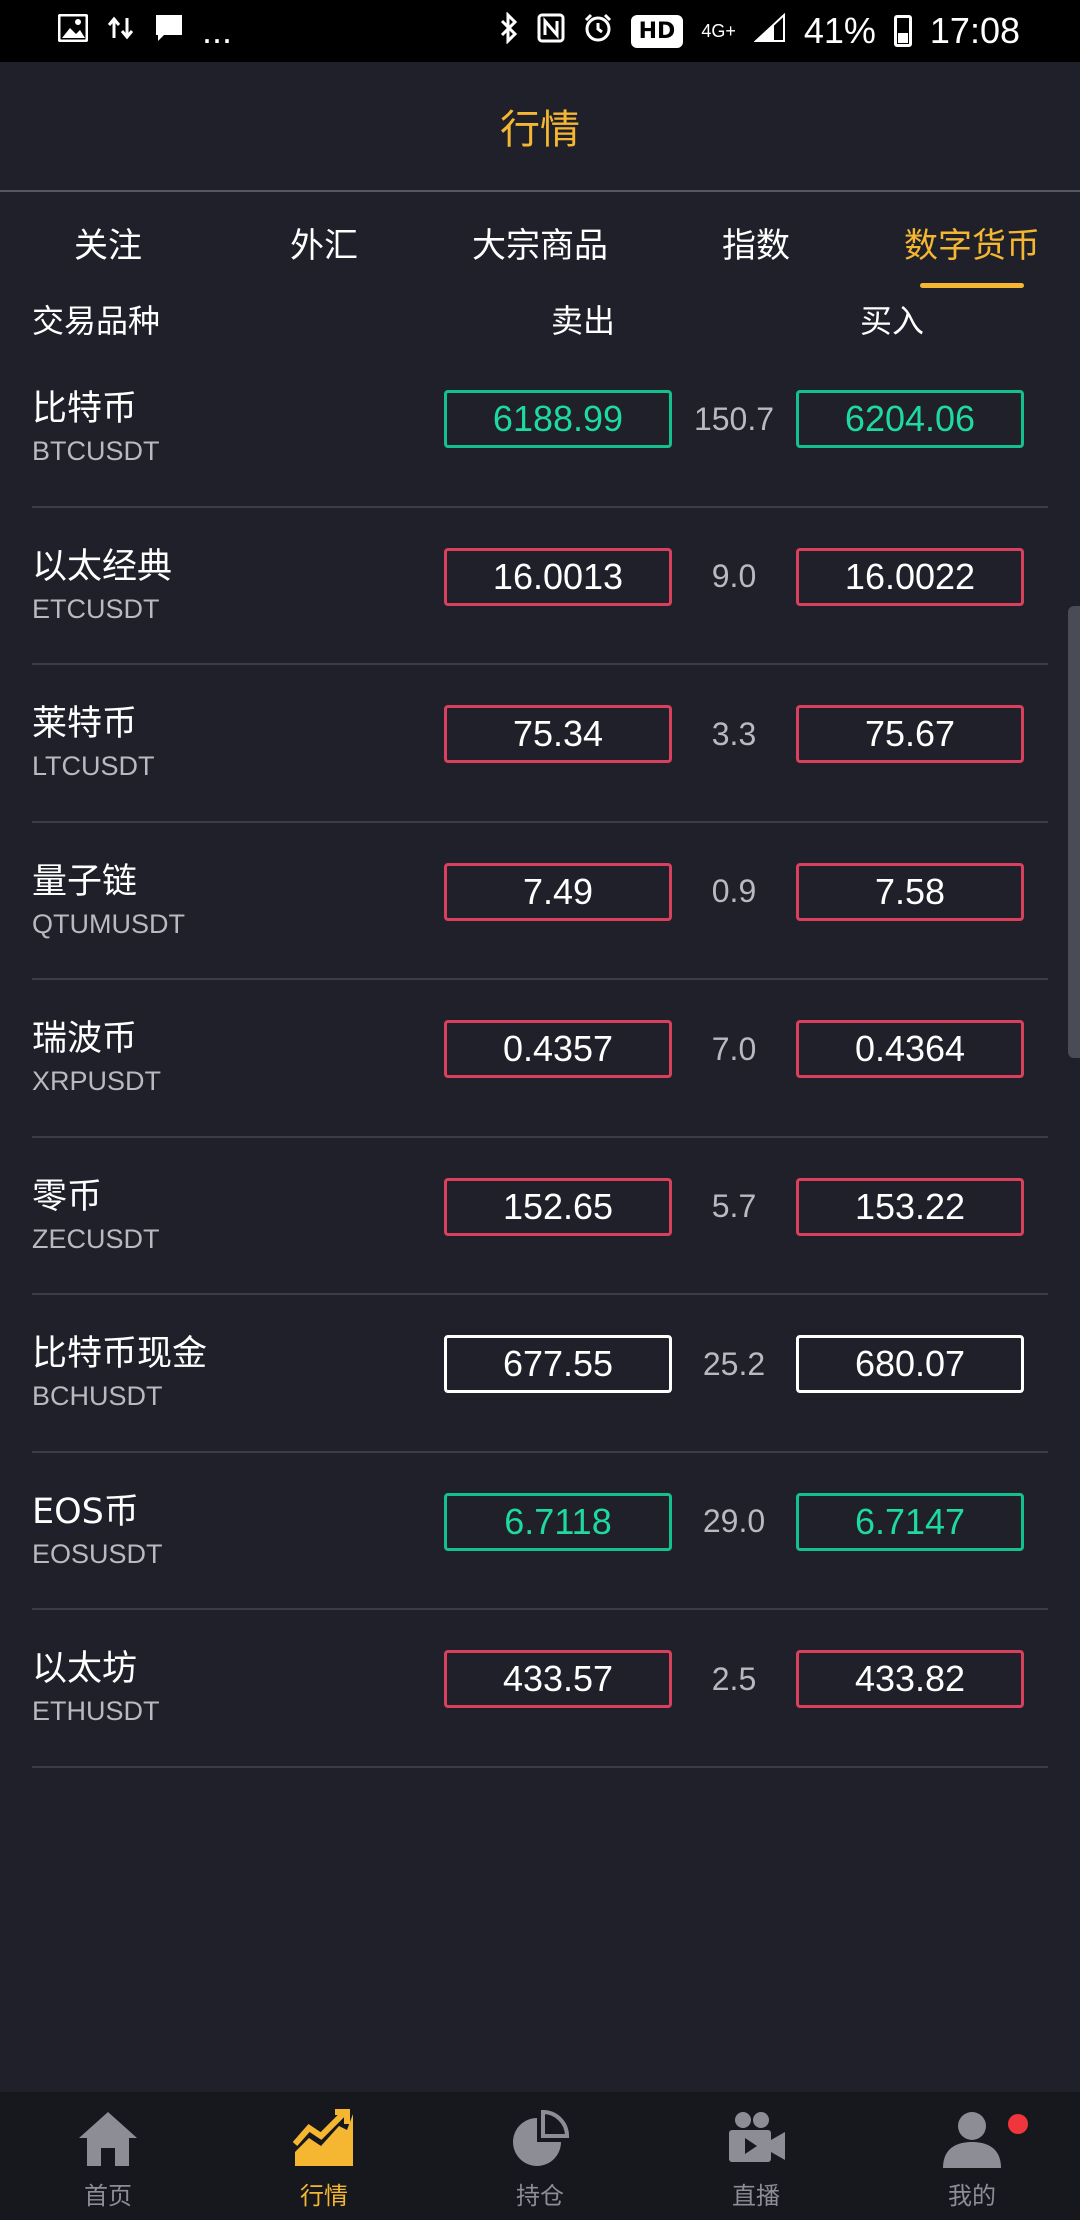 This screenshot has width=1080, height=2220. I want to click on column-header-buy: 买入, so click(892, 321).